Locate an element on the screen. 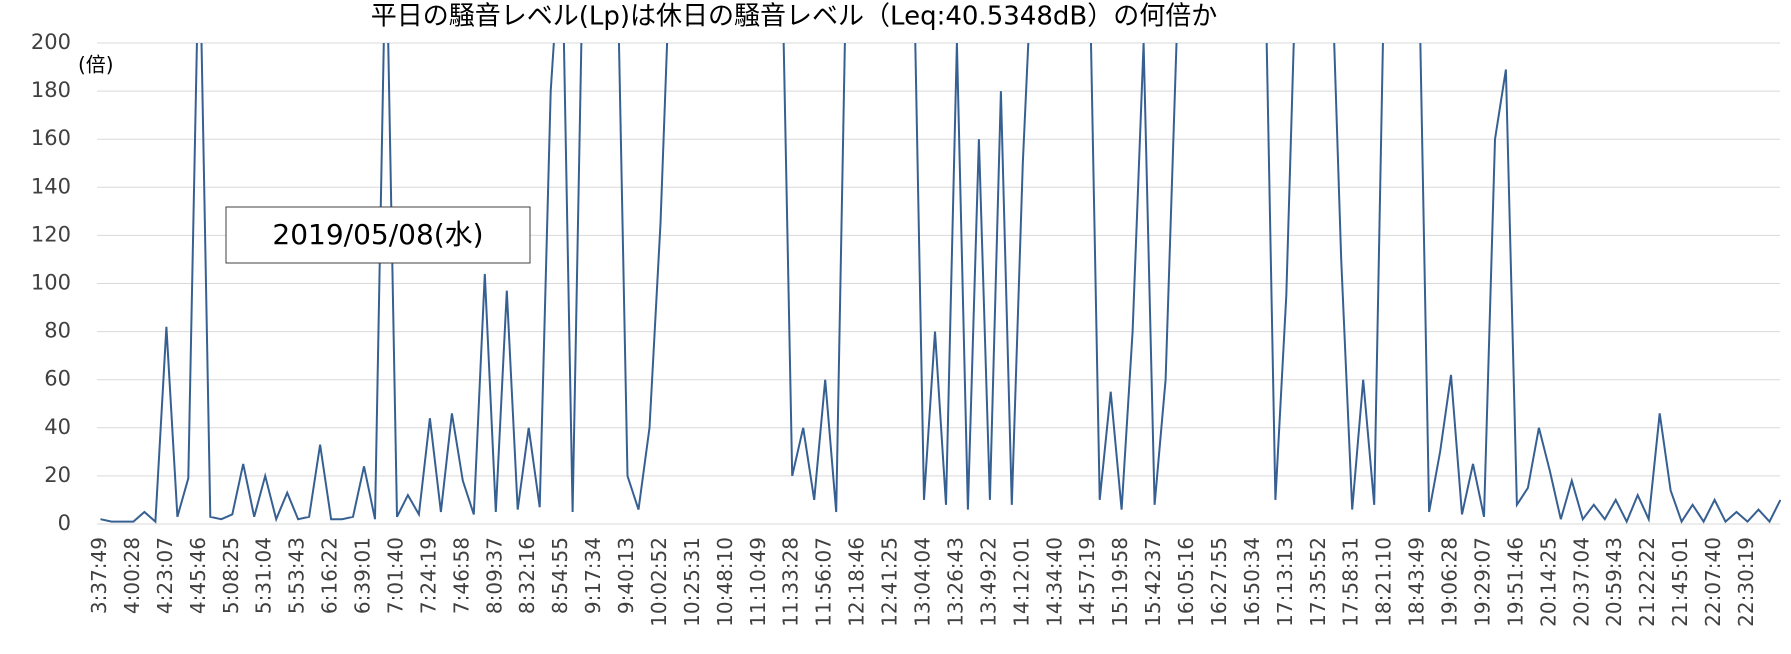  y-tick-label: 180 is located at coordinates (51, 90).